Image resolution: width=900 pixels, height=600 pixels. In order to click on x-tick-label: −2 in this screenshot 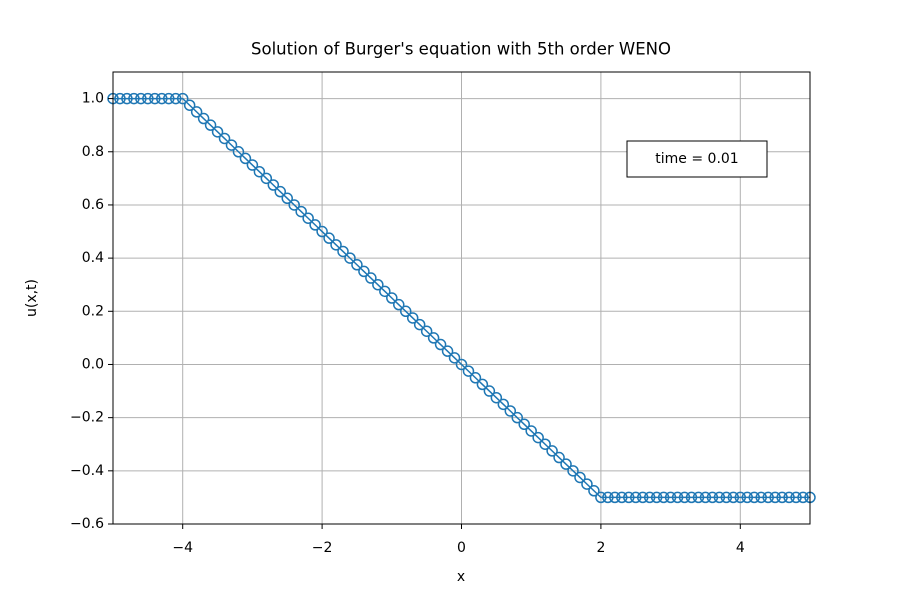, I will do `click(322, 548)`.